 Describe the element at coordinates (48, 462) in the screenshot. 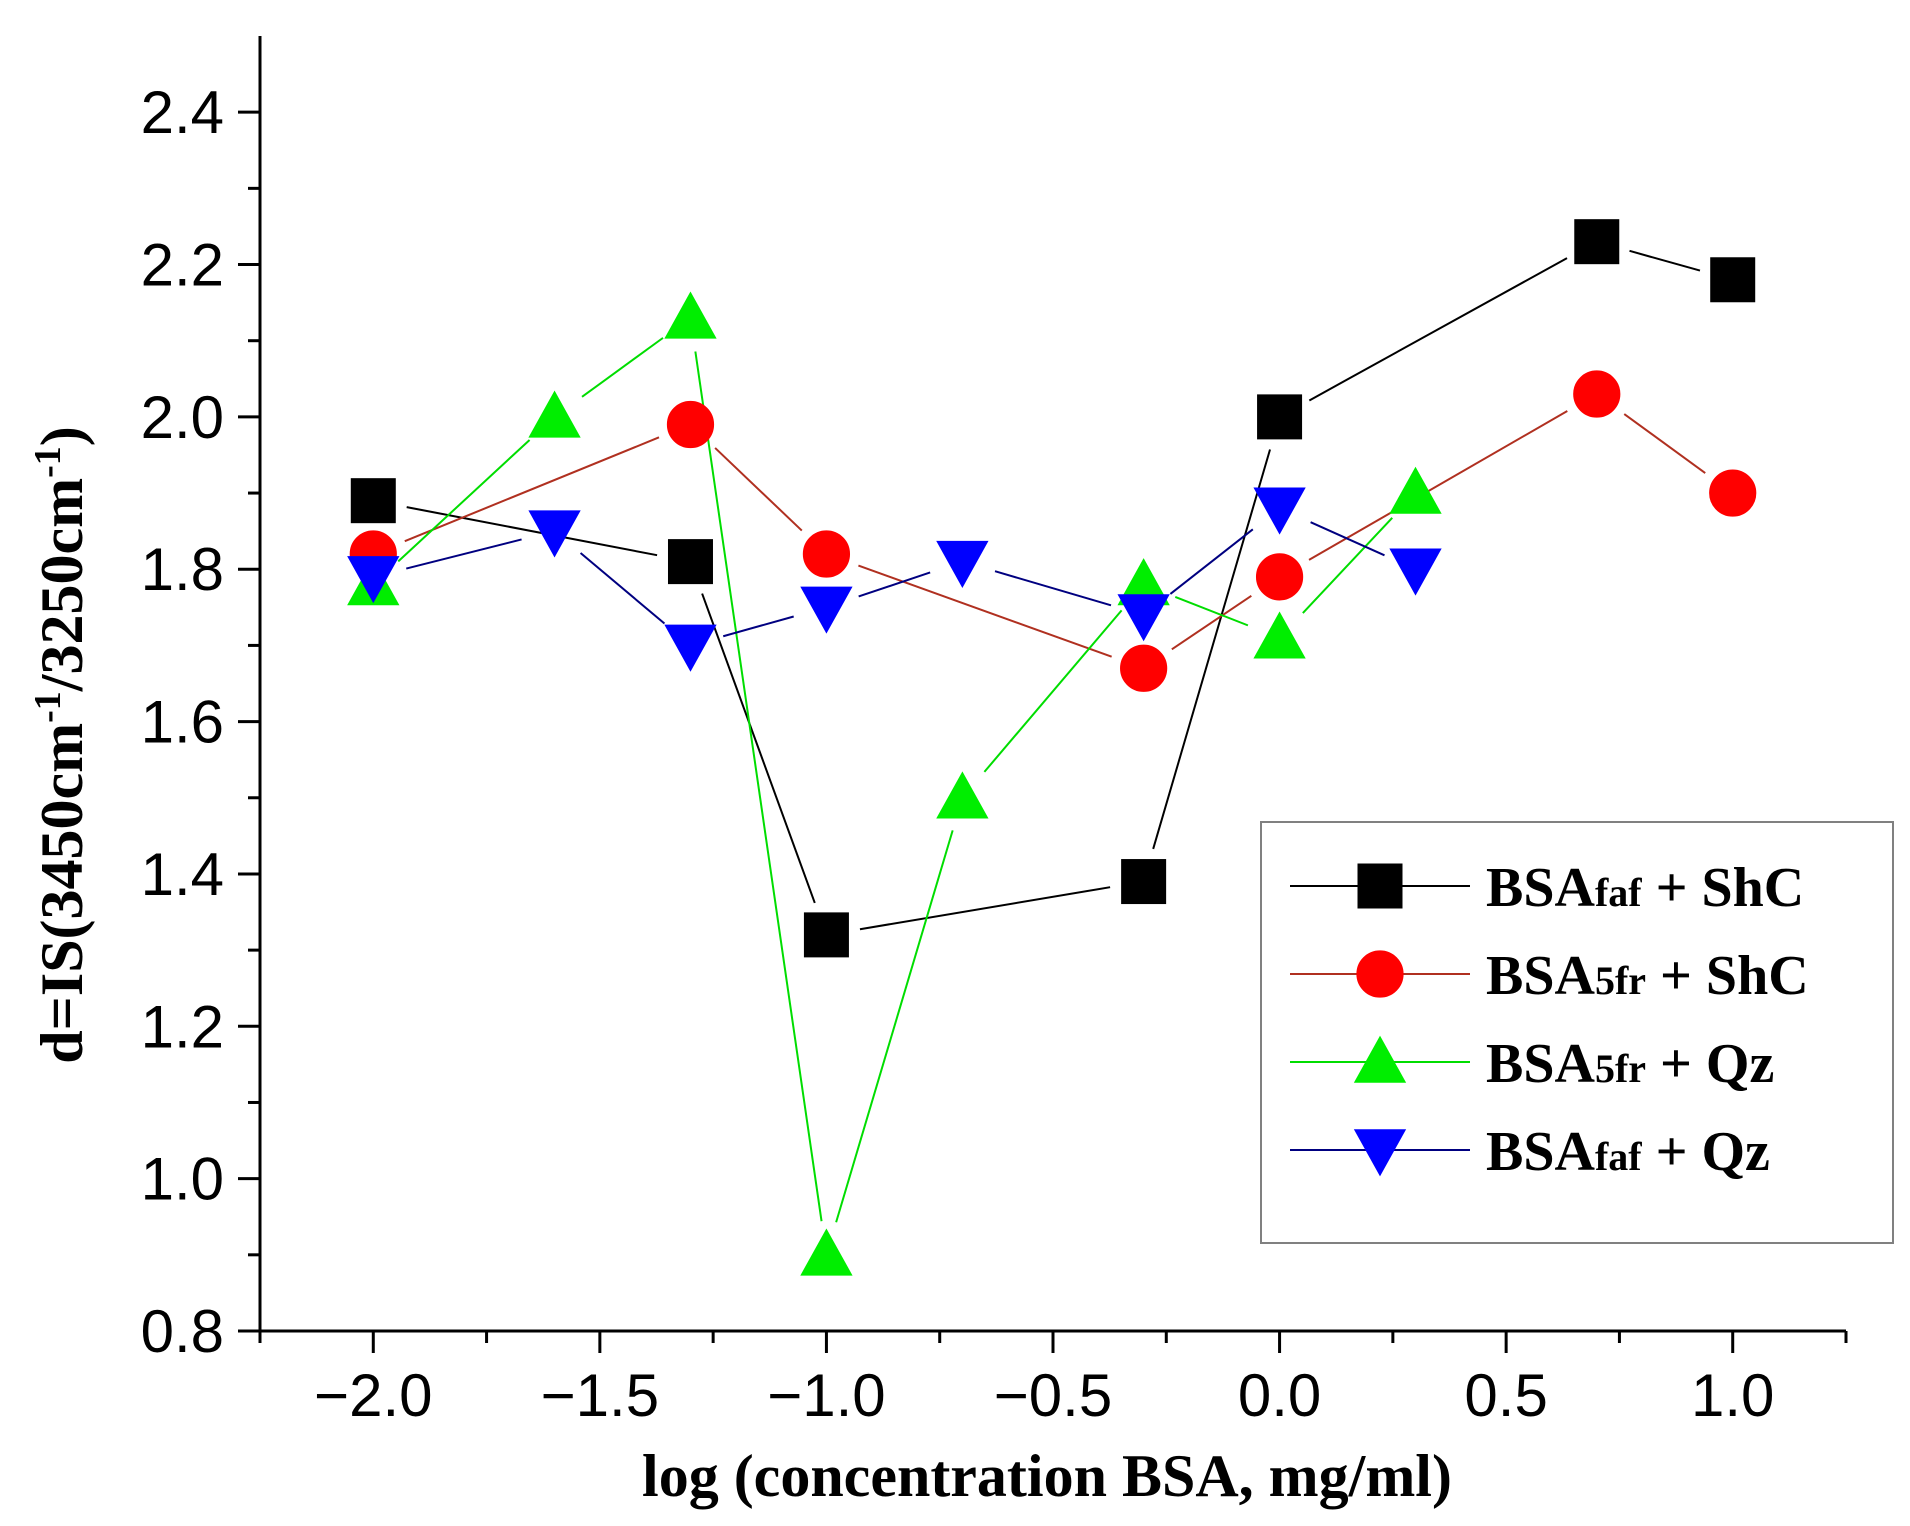

I see `y-axis-title-sup2: -1` at that location.